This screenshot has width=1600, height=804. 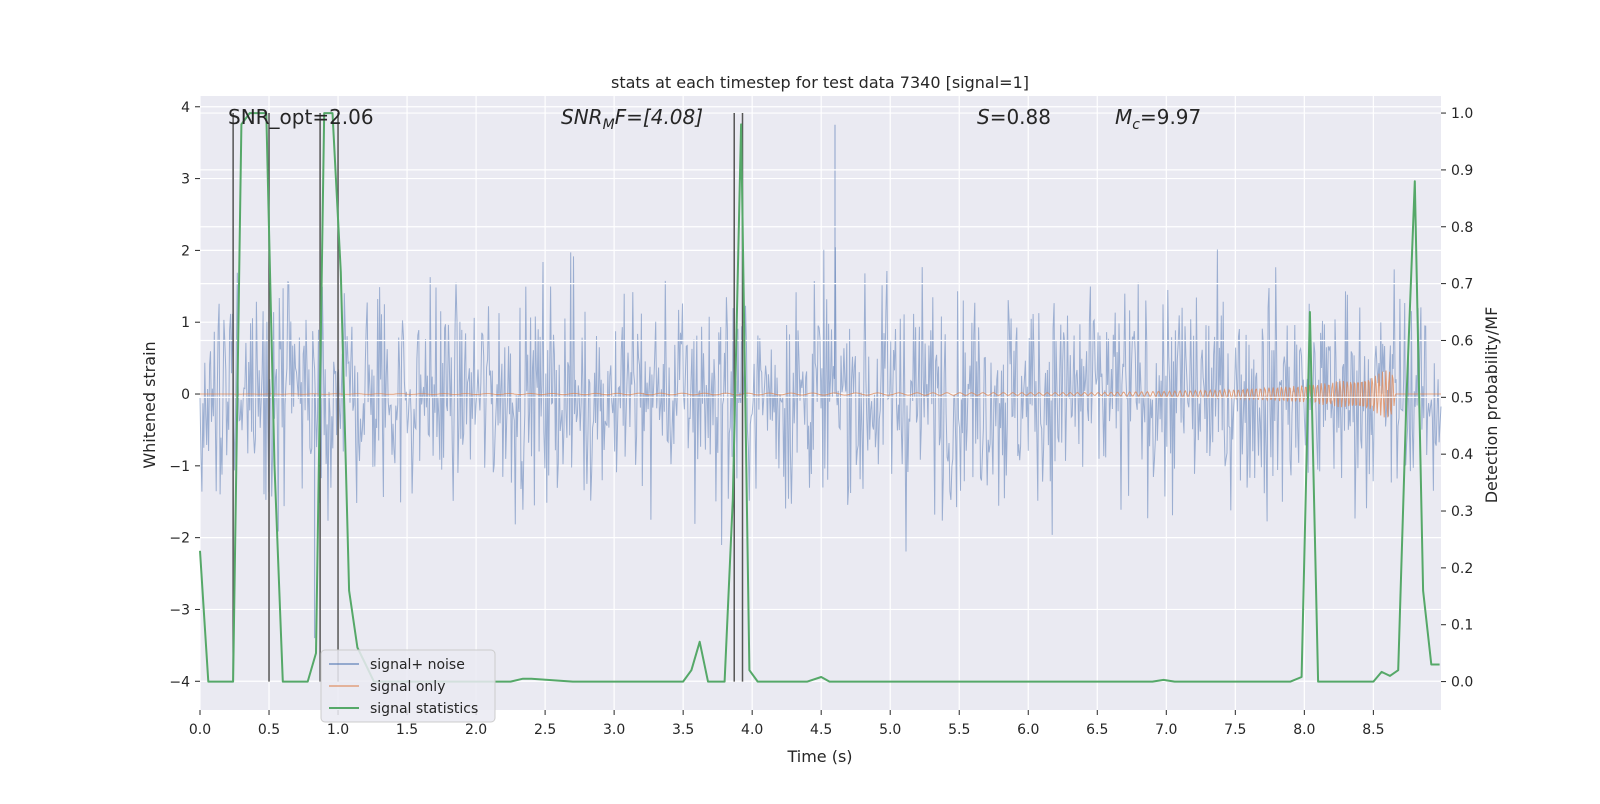 What do you see at coordinates (819, 756) in the screenshot?
I see `x-axis-label: Time (s)` at bounding box center [819, 756].